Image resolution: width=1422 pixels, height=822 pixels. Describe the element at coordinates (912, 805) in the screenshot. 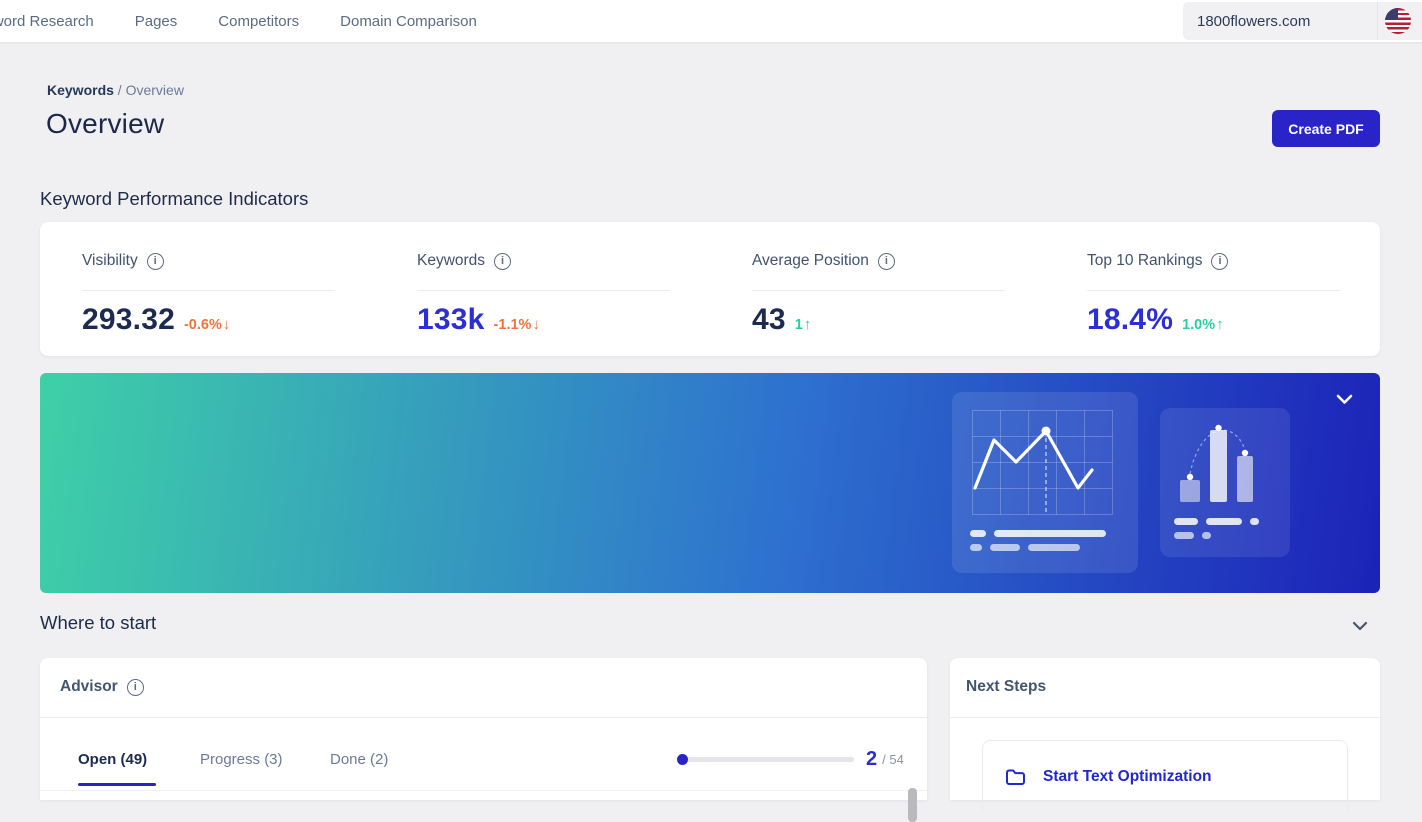

I see `scrollbar-thumb` at that location.